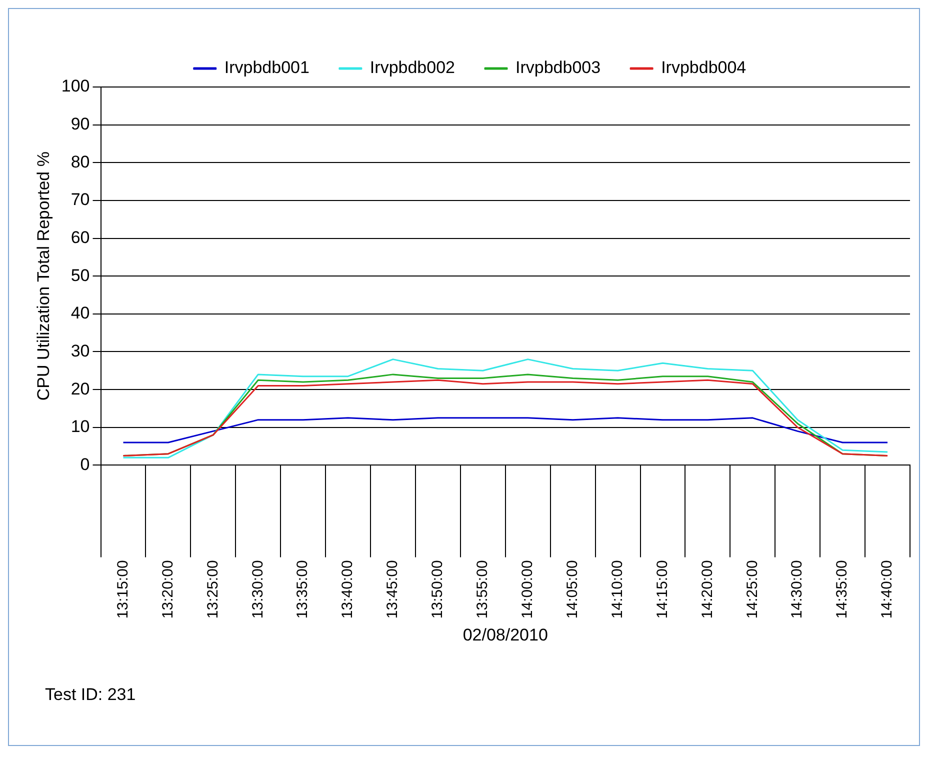 The height and width of the screenshot is (757, 932). What do you see at coordinates (393, 589) in the screenshot?
I see `x-tick-label: 13:45:00` at bounding box center [393, 589].